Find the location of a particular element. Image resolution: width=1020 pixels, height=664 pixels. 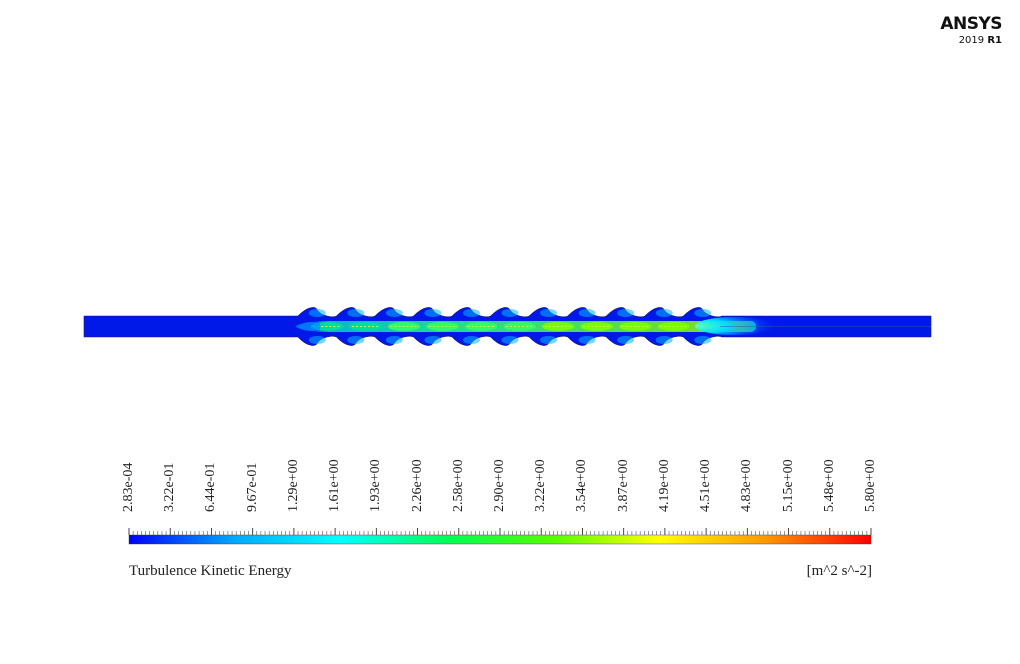

legend-units: [m^2 s^-2] is located at coordinates (839, 571).